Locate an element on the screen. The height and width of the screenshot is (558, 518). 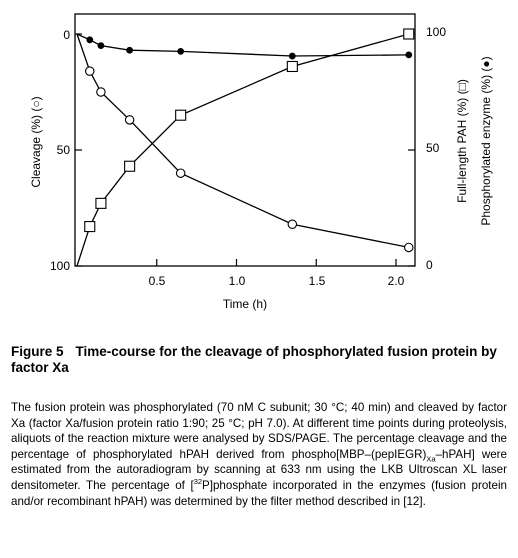
y-left-tick-label: 100 is located at coordinates (60, 266).